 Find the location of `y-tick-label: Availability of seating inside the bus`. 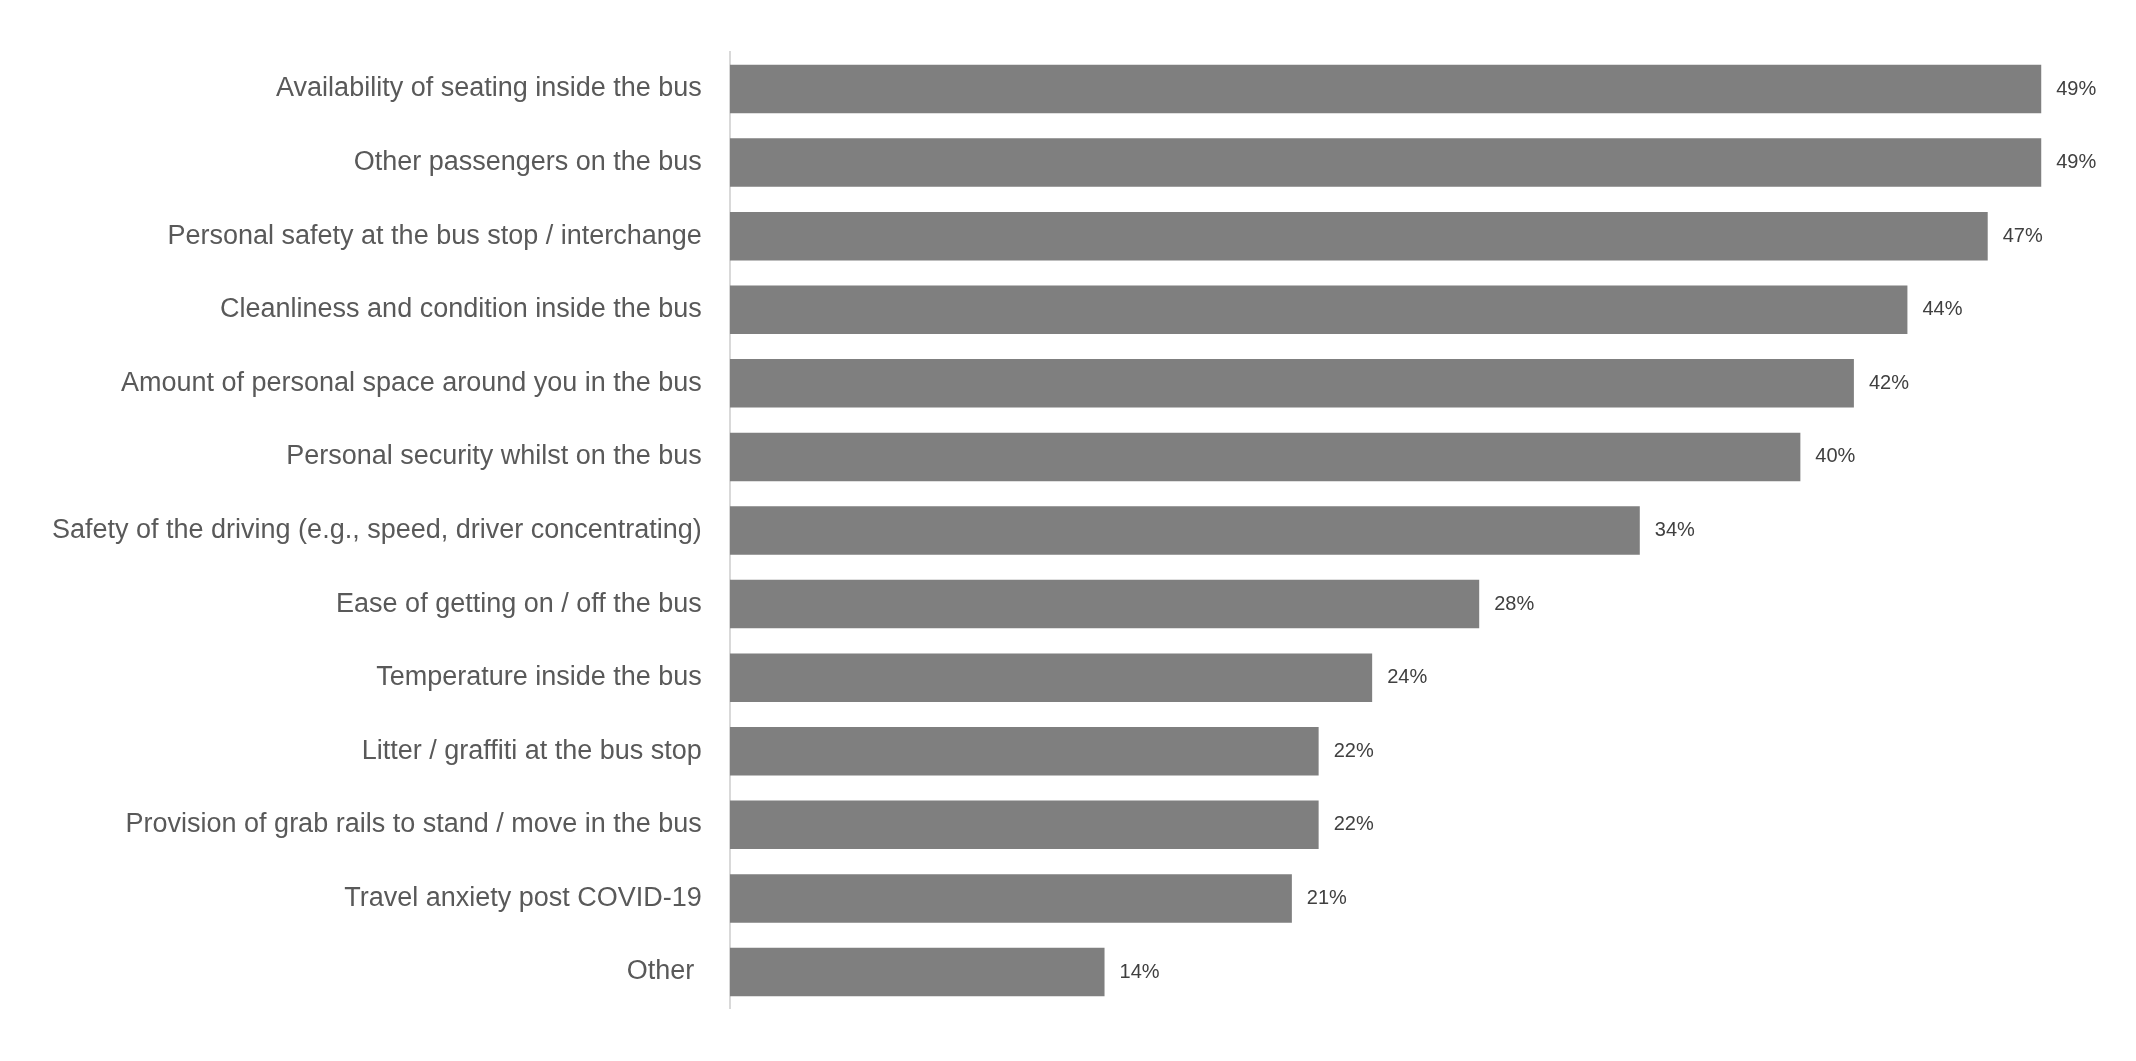

y-tick-label: Availability of seating inside the bus is located at coordinates (489, 87).